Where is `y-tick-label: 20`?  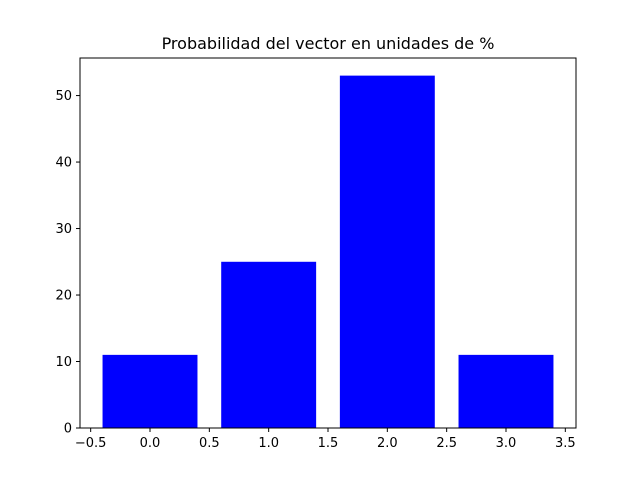
y-tick-label: 20 is located at coordinates (63, 296).